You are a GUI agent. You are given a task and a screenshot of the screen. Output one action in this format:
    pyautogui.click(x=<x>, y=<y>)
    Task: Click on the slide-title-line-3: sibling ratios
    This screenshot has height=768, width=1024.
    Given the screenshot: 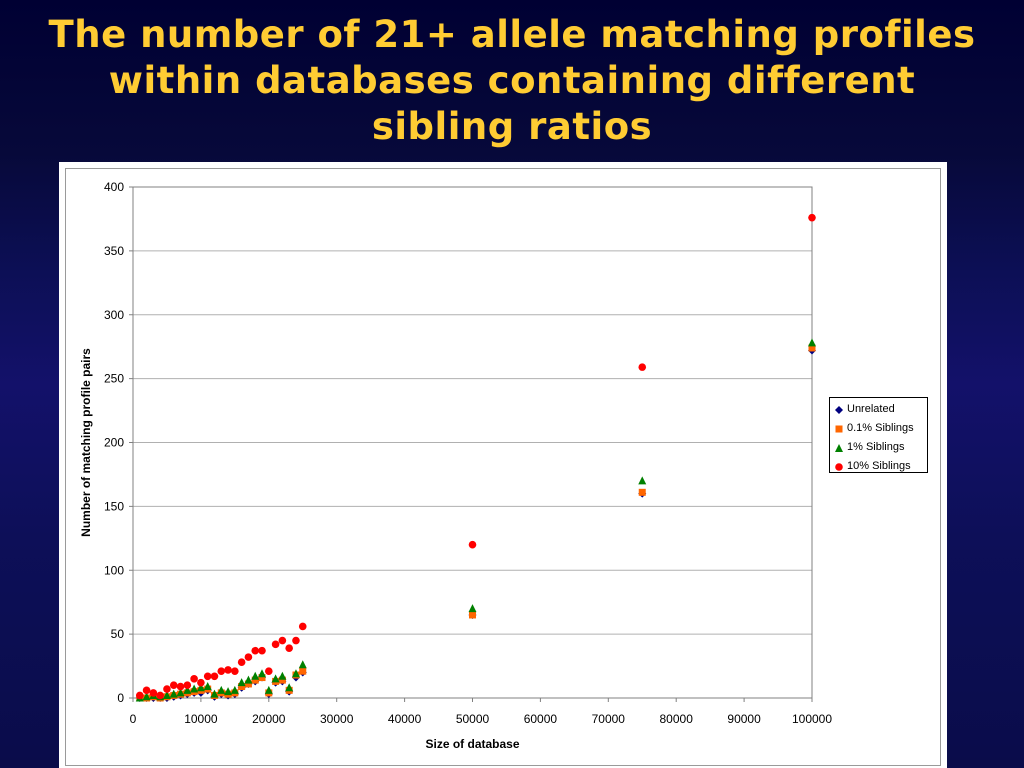 What is the action you would take?
    pyautogui.click(x=512, y=126)
    